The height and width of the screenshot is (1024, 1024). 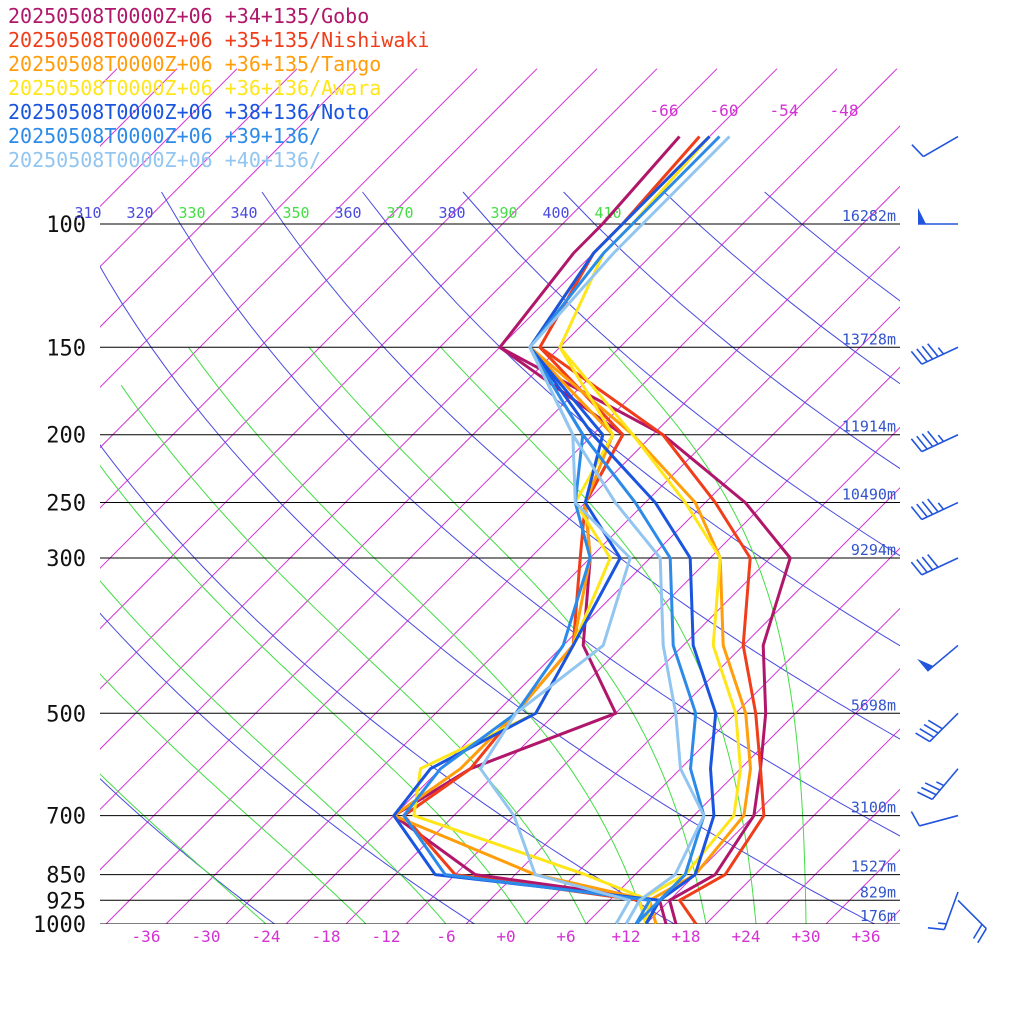 What do you see at coordinates (295, 213) in the screenshot?
I see `theta-label: 350` at bounding box center [295, 213].